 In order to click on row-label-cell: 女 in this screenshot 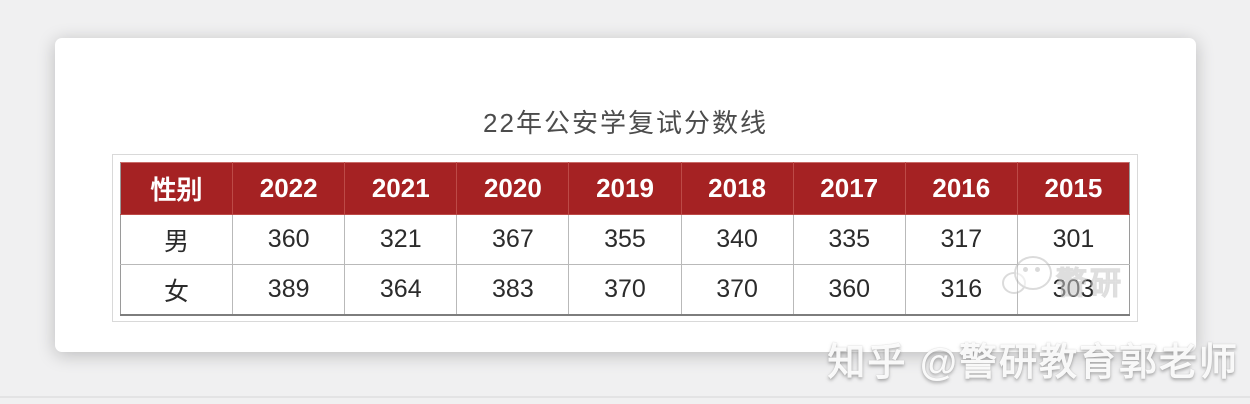, I will do `click(176, 290)`.